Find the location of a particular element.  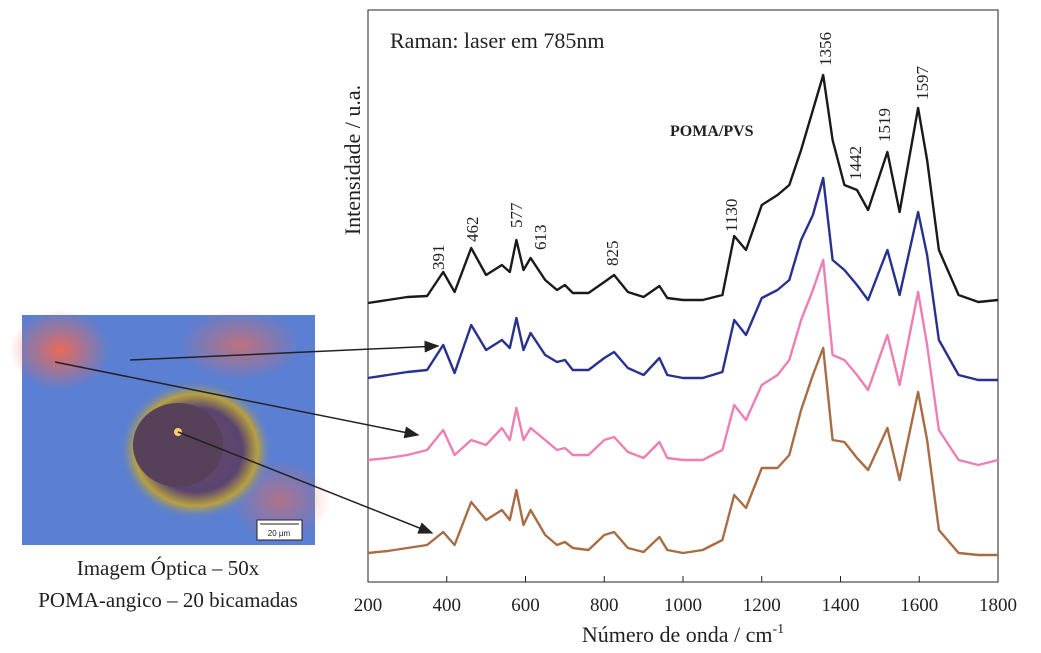

x-axis-label: Número de onda / cm-1 is located at coordinates (683, 634).